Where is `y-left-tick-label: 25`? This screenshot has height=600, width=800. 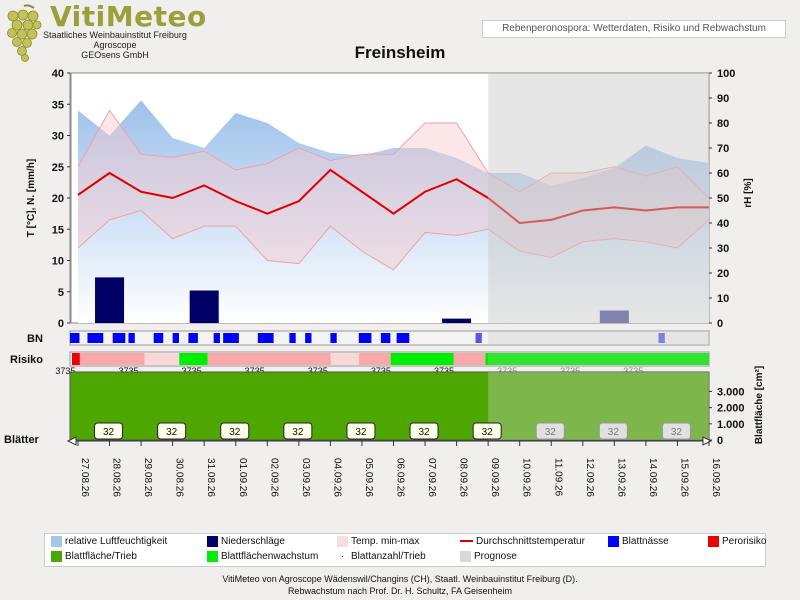 y-left-tick-label: 25 is located at coordinates (58, 168).